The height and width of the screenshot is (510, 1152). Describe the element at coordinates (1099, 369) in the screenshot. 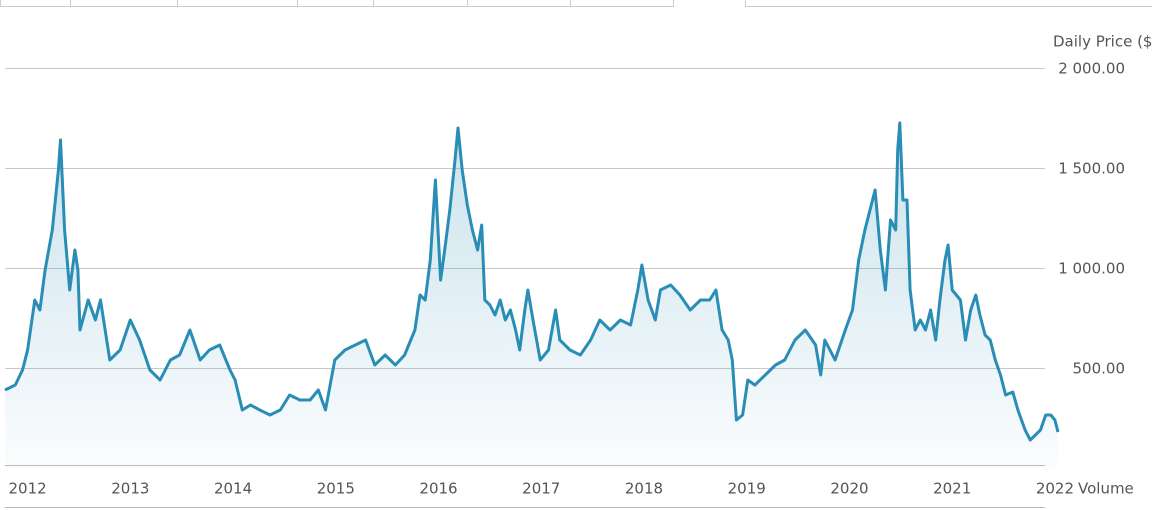

I see `y-tick-label: 500.00` at that location.